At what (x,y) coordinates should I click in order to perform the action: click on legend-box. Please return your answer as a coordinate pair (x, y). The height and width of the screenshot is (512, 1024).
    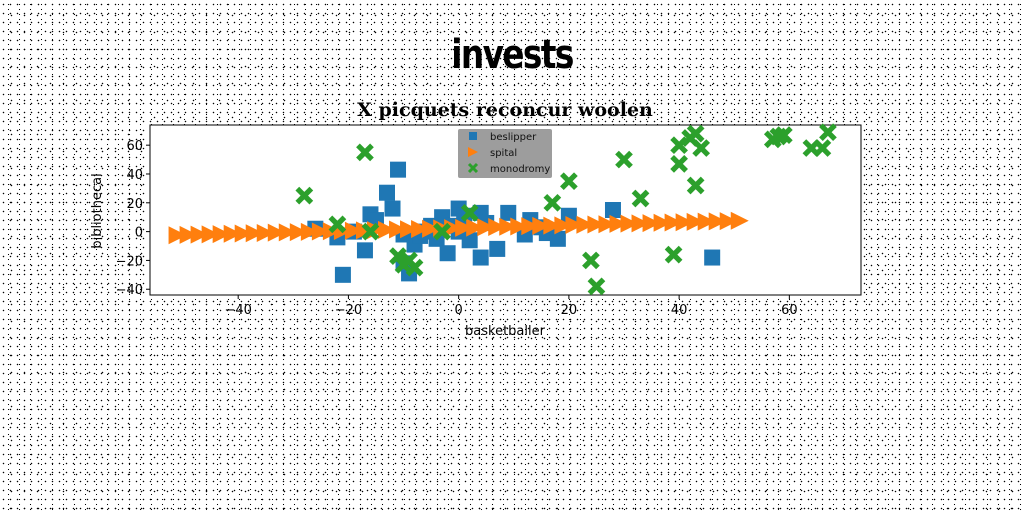
    Looking at the image, I should click on (505, 153).